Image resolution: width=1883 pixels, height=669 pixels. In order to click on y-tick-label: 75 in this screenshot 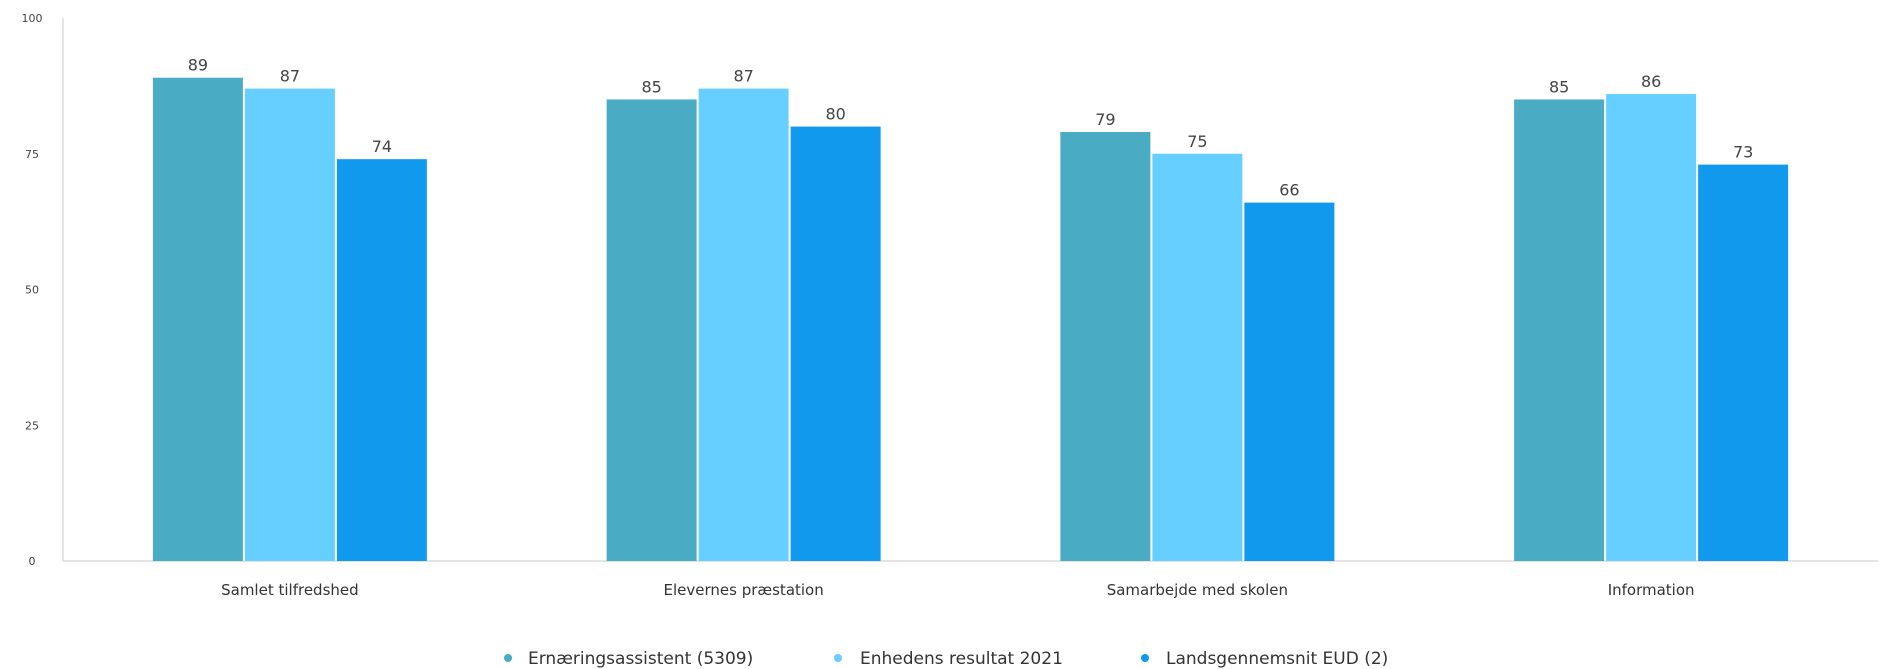, I will do `click(32, 154)`.